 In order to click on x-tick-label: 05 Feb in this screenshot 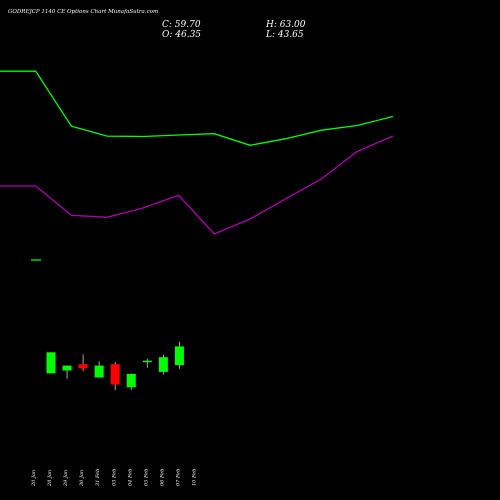, I will do `click(146, 477)`.